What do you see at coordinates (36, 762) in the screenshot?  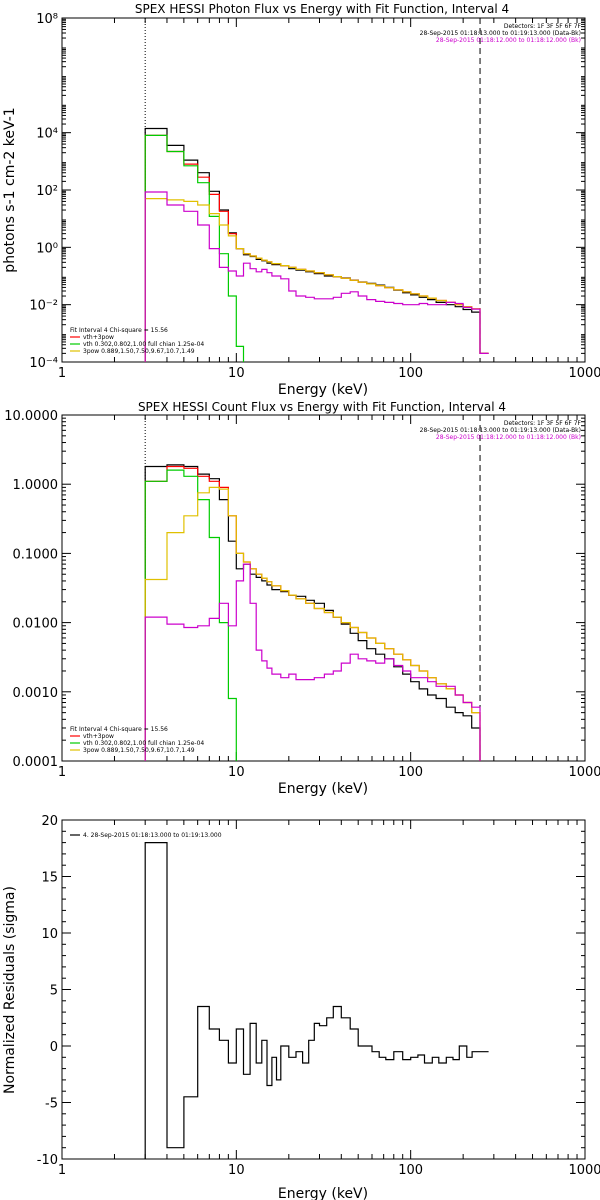 I see `y-tick-label: 0.0001` at bounding box center [36, 762].